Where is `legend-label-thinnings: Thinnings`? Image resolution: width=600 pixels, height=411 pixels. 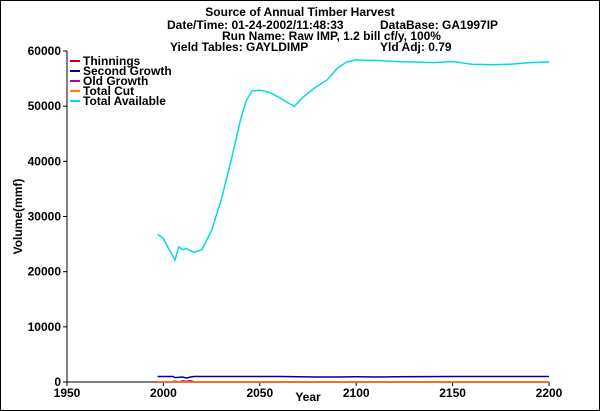
legend-label-thinnings: Thinnings is located at coordinates (112, 61).